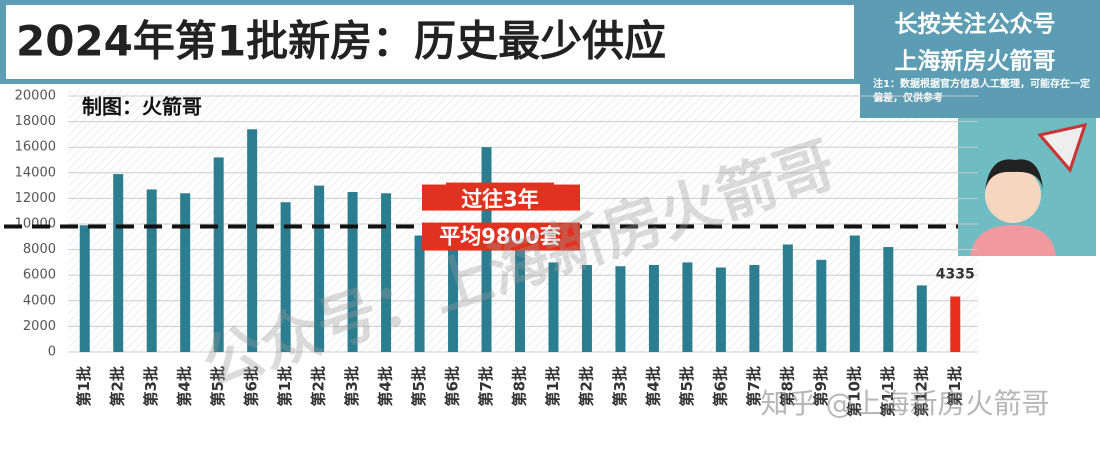  I want to click on reference-label: 平均9800套, so click(499, 237).